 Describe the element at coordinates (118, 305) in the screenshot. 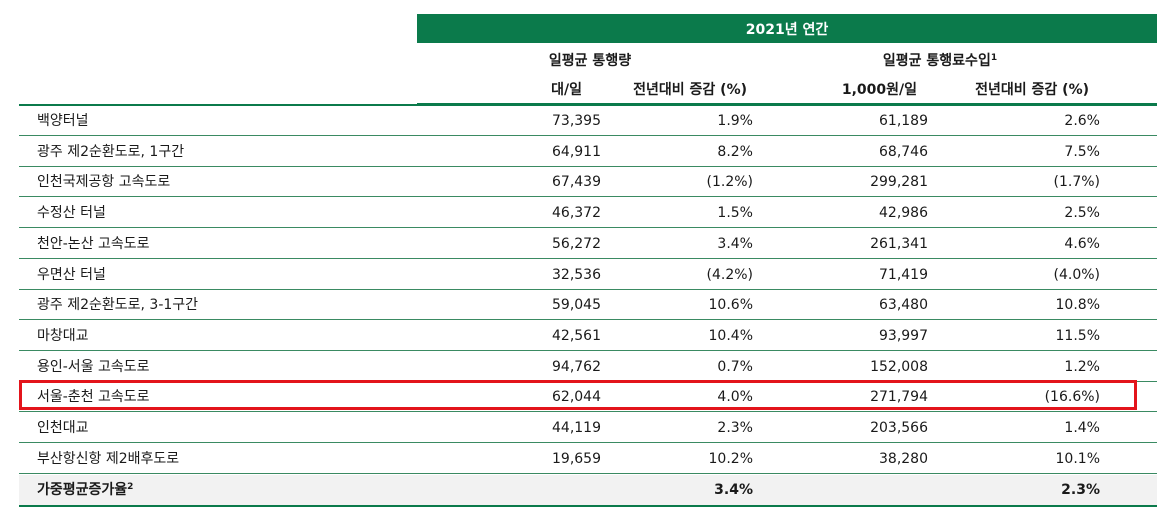

I see `row-name: 광주 제2순환도로, 3-1구간` at that location.